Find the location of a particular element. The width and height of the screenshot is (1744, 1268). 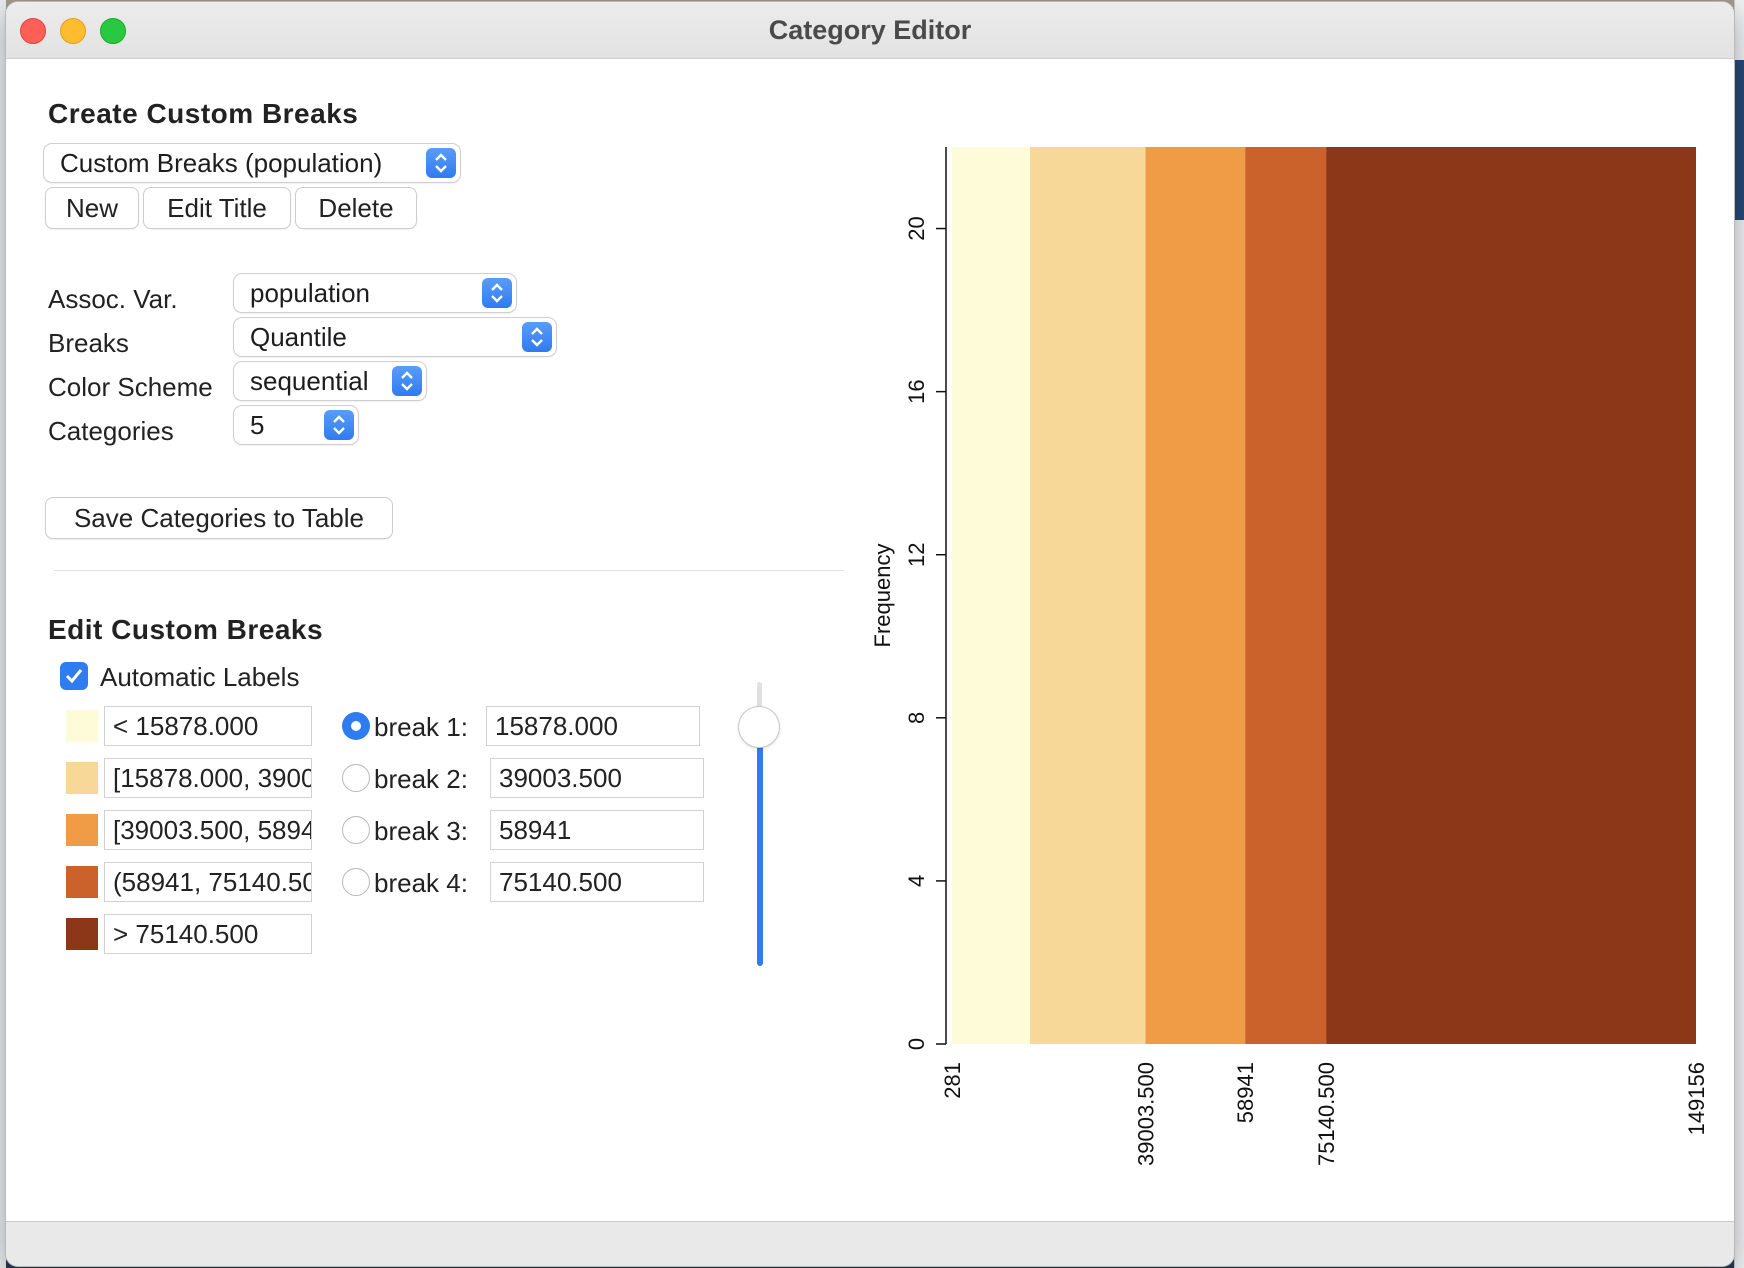

break-2-field: 39003.500 is located at coordinates (597, 778).